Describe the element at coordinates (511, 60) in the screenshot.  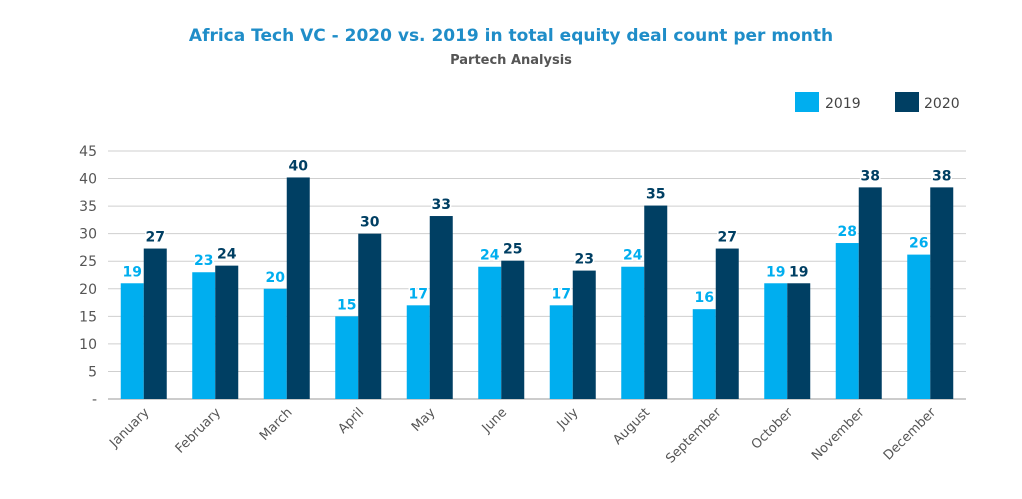
I see `chart-subtitle: Partech Analysis` at that location.